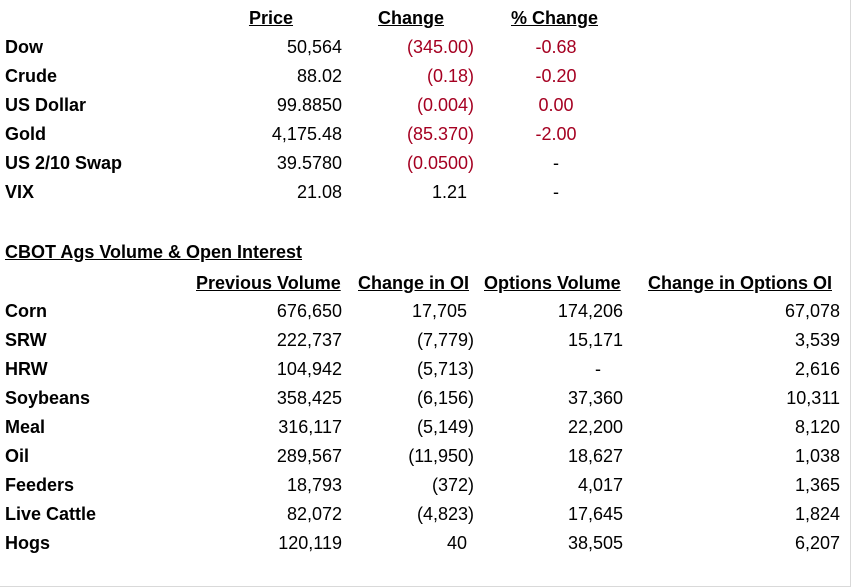 The width and height of the screenshot is (851, 587). I want to click on change-in-options-oi-value: 6,207, so click(817, 543).